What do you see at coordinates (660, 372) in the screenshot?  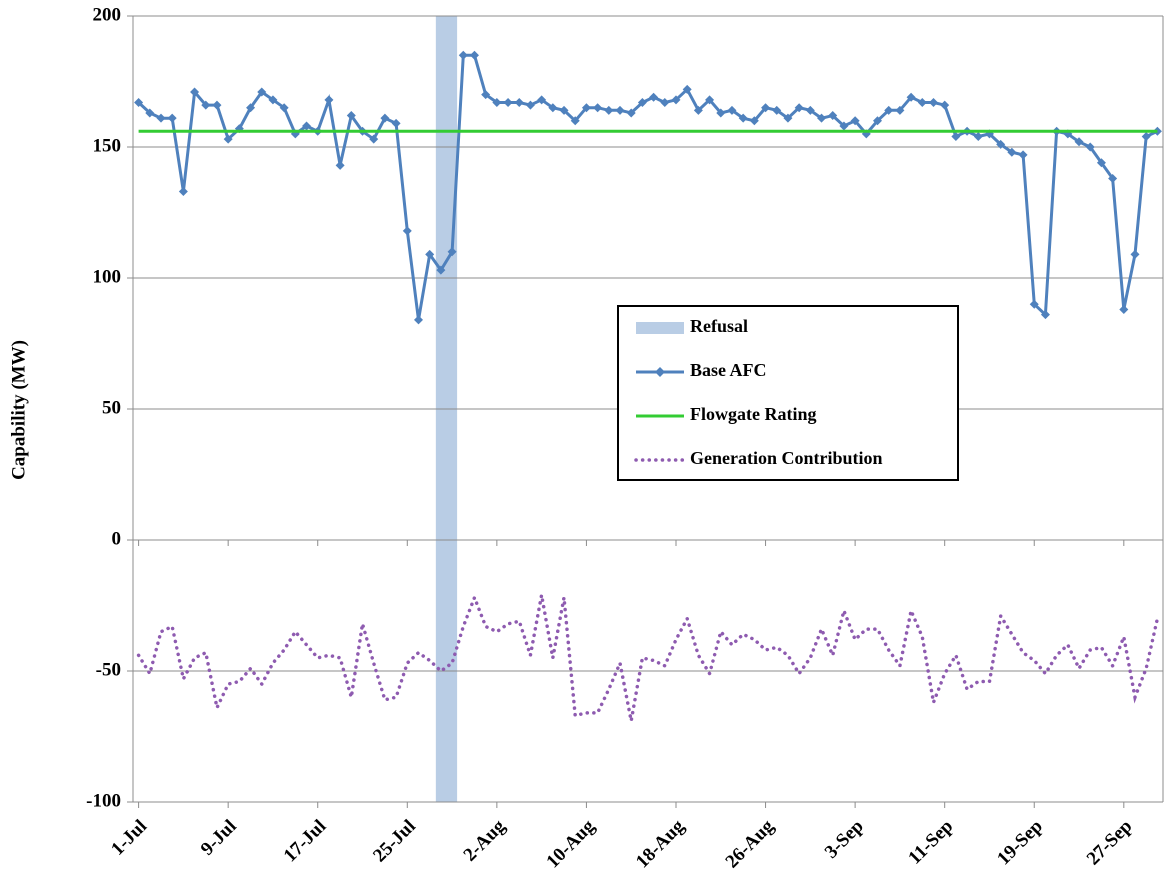 I see `legend-marker` at bounding box center [660, 372].